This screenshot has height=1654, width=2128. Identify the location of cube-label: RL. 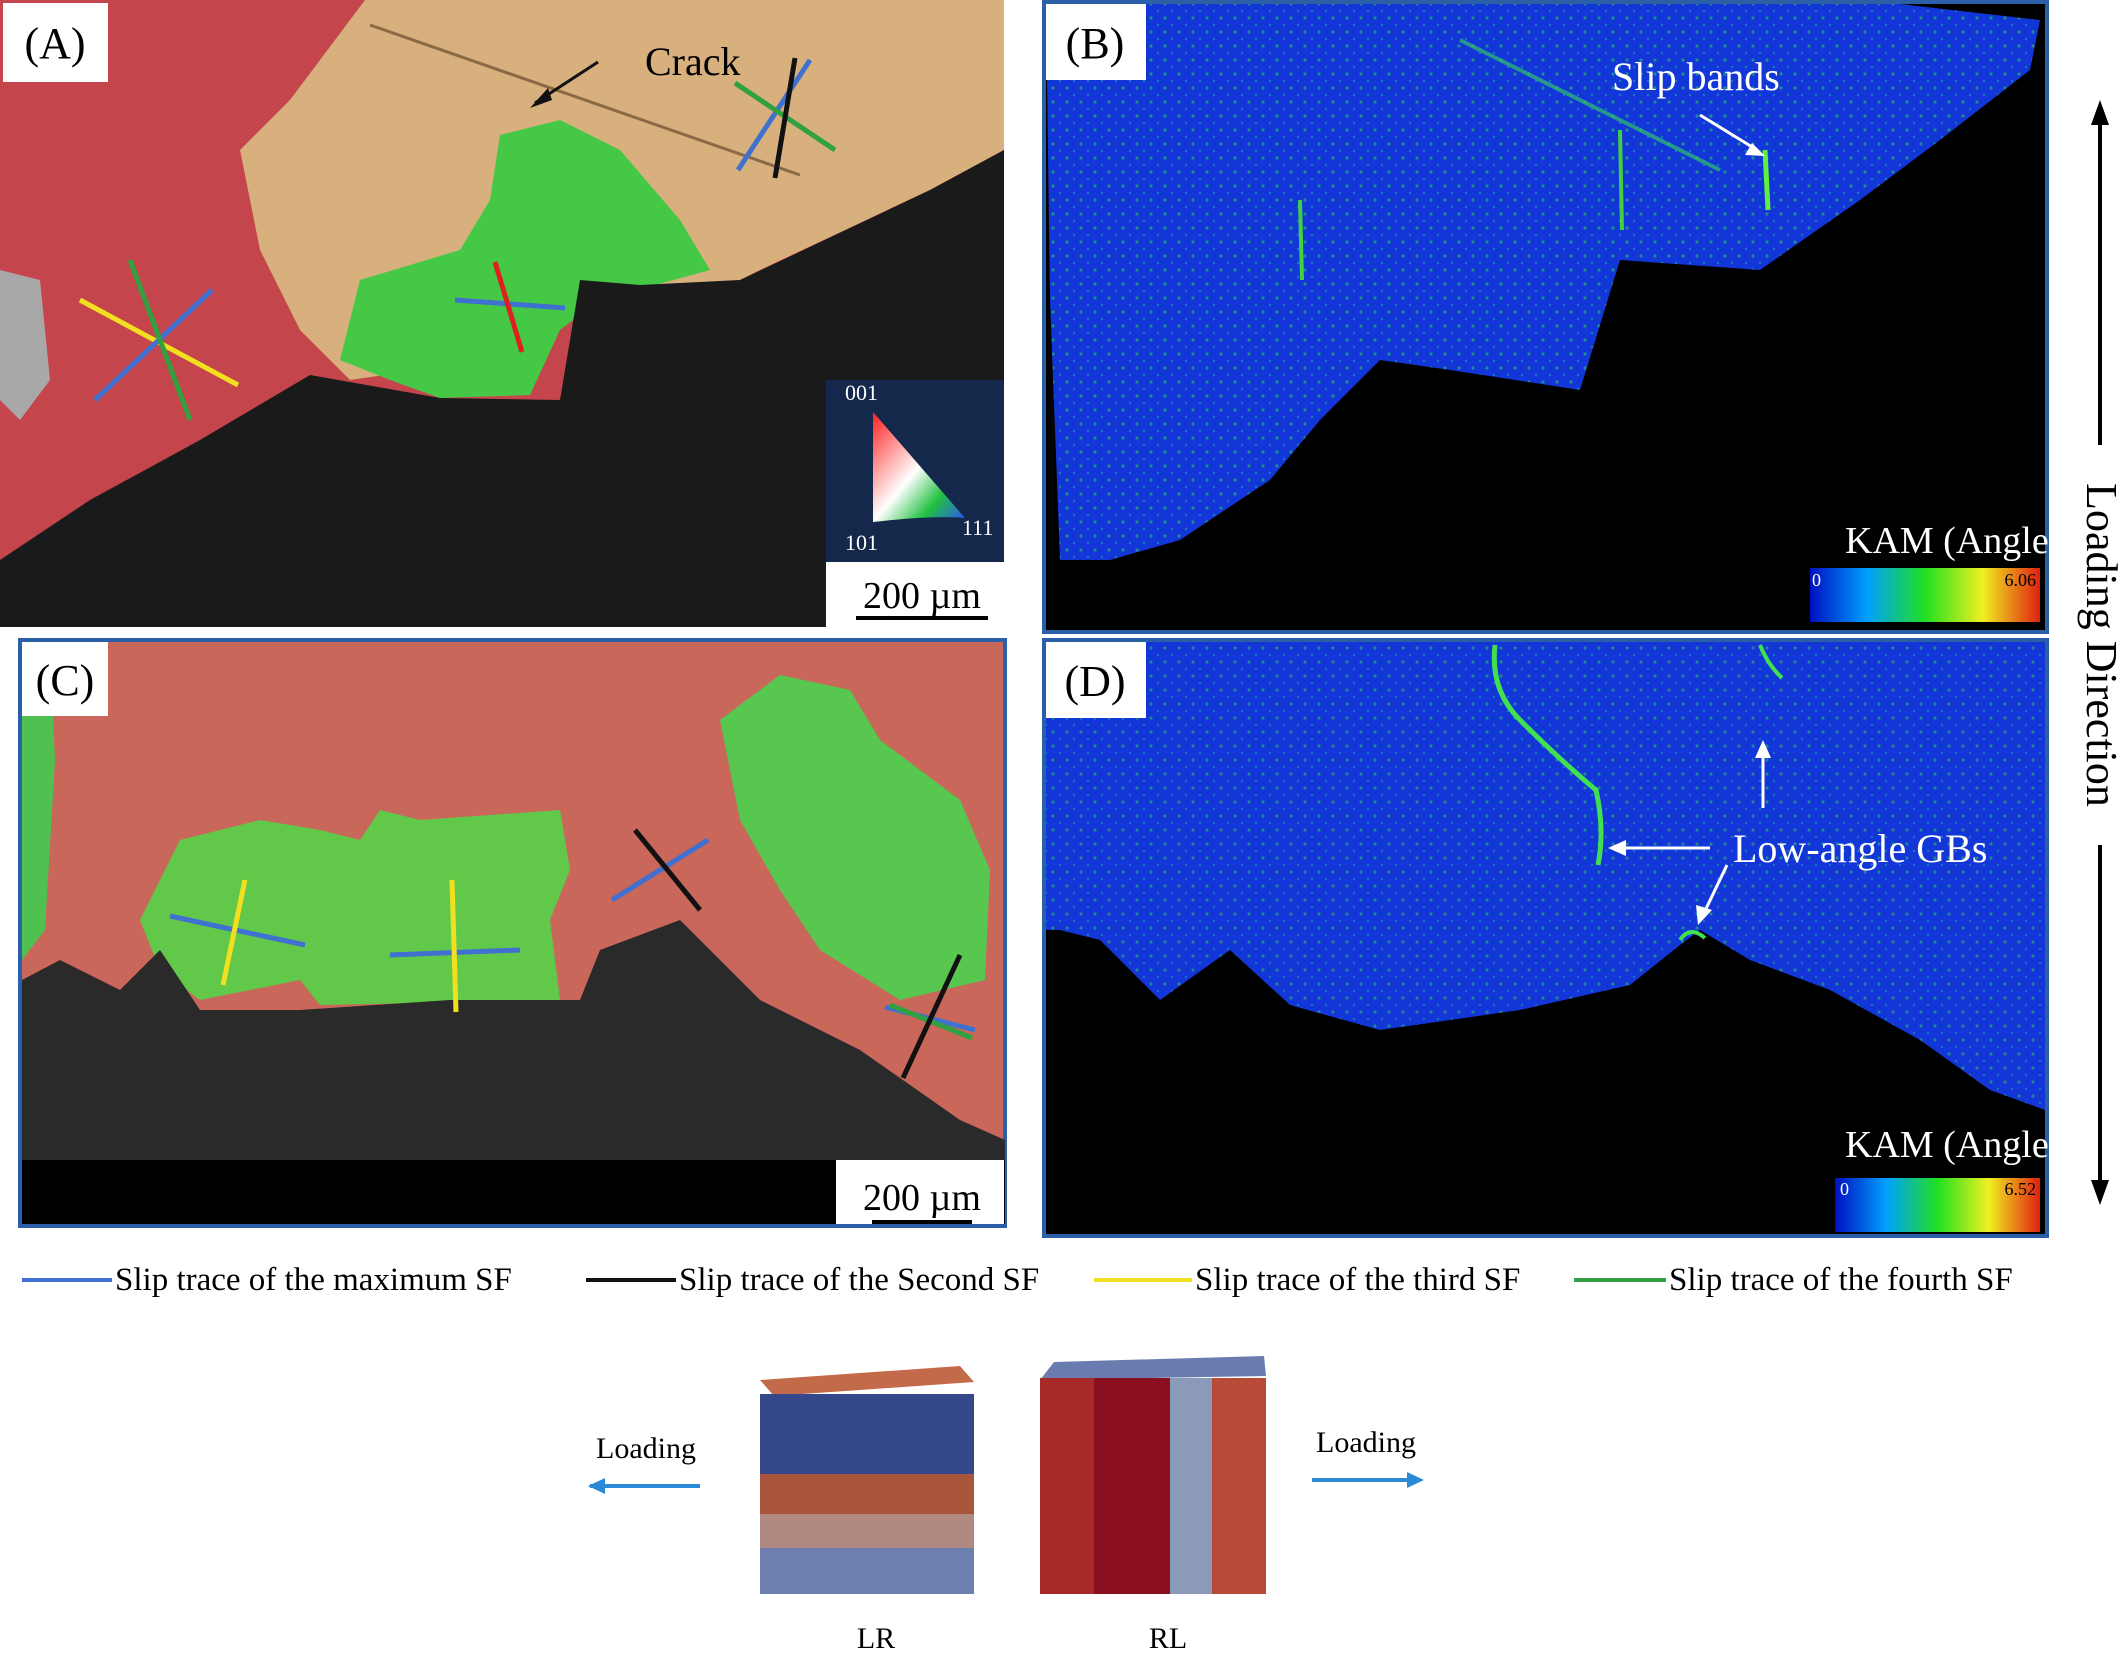
(1168, 1638).